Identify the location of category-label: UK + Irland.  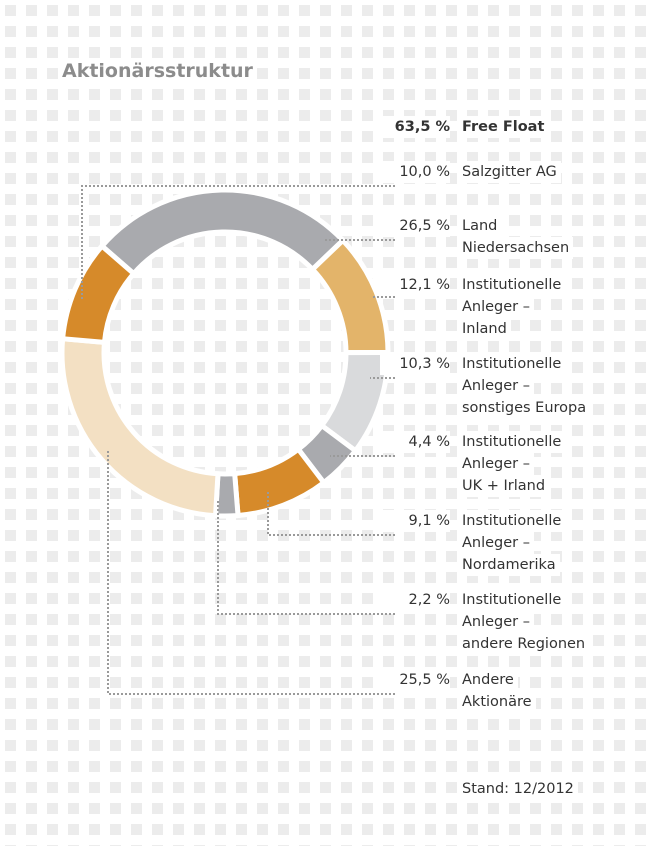
(506, 486).